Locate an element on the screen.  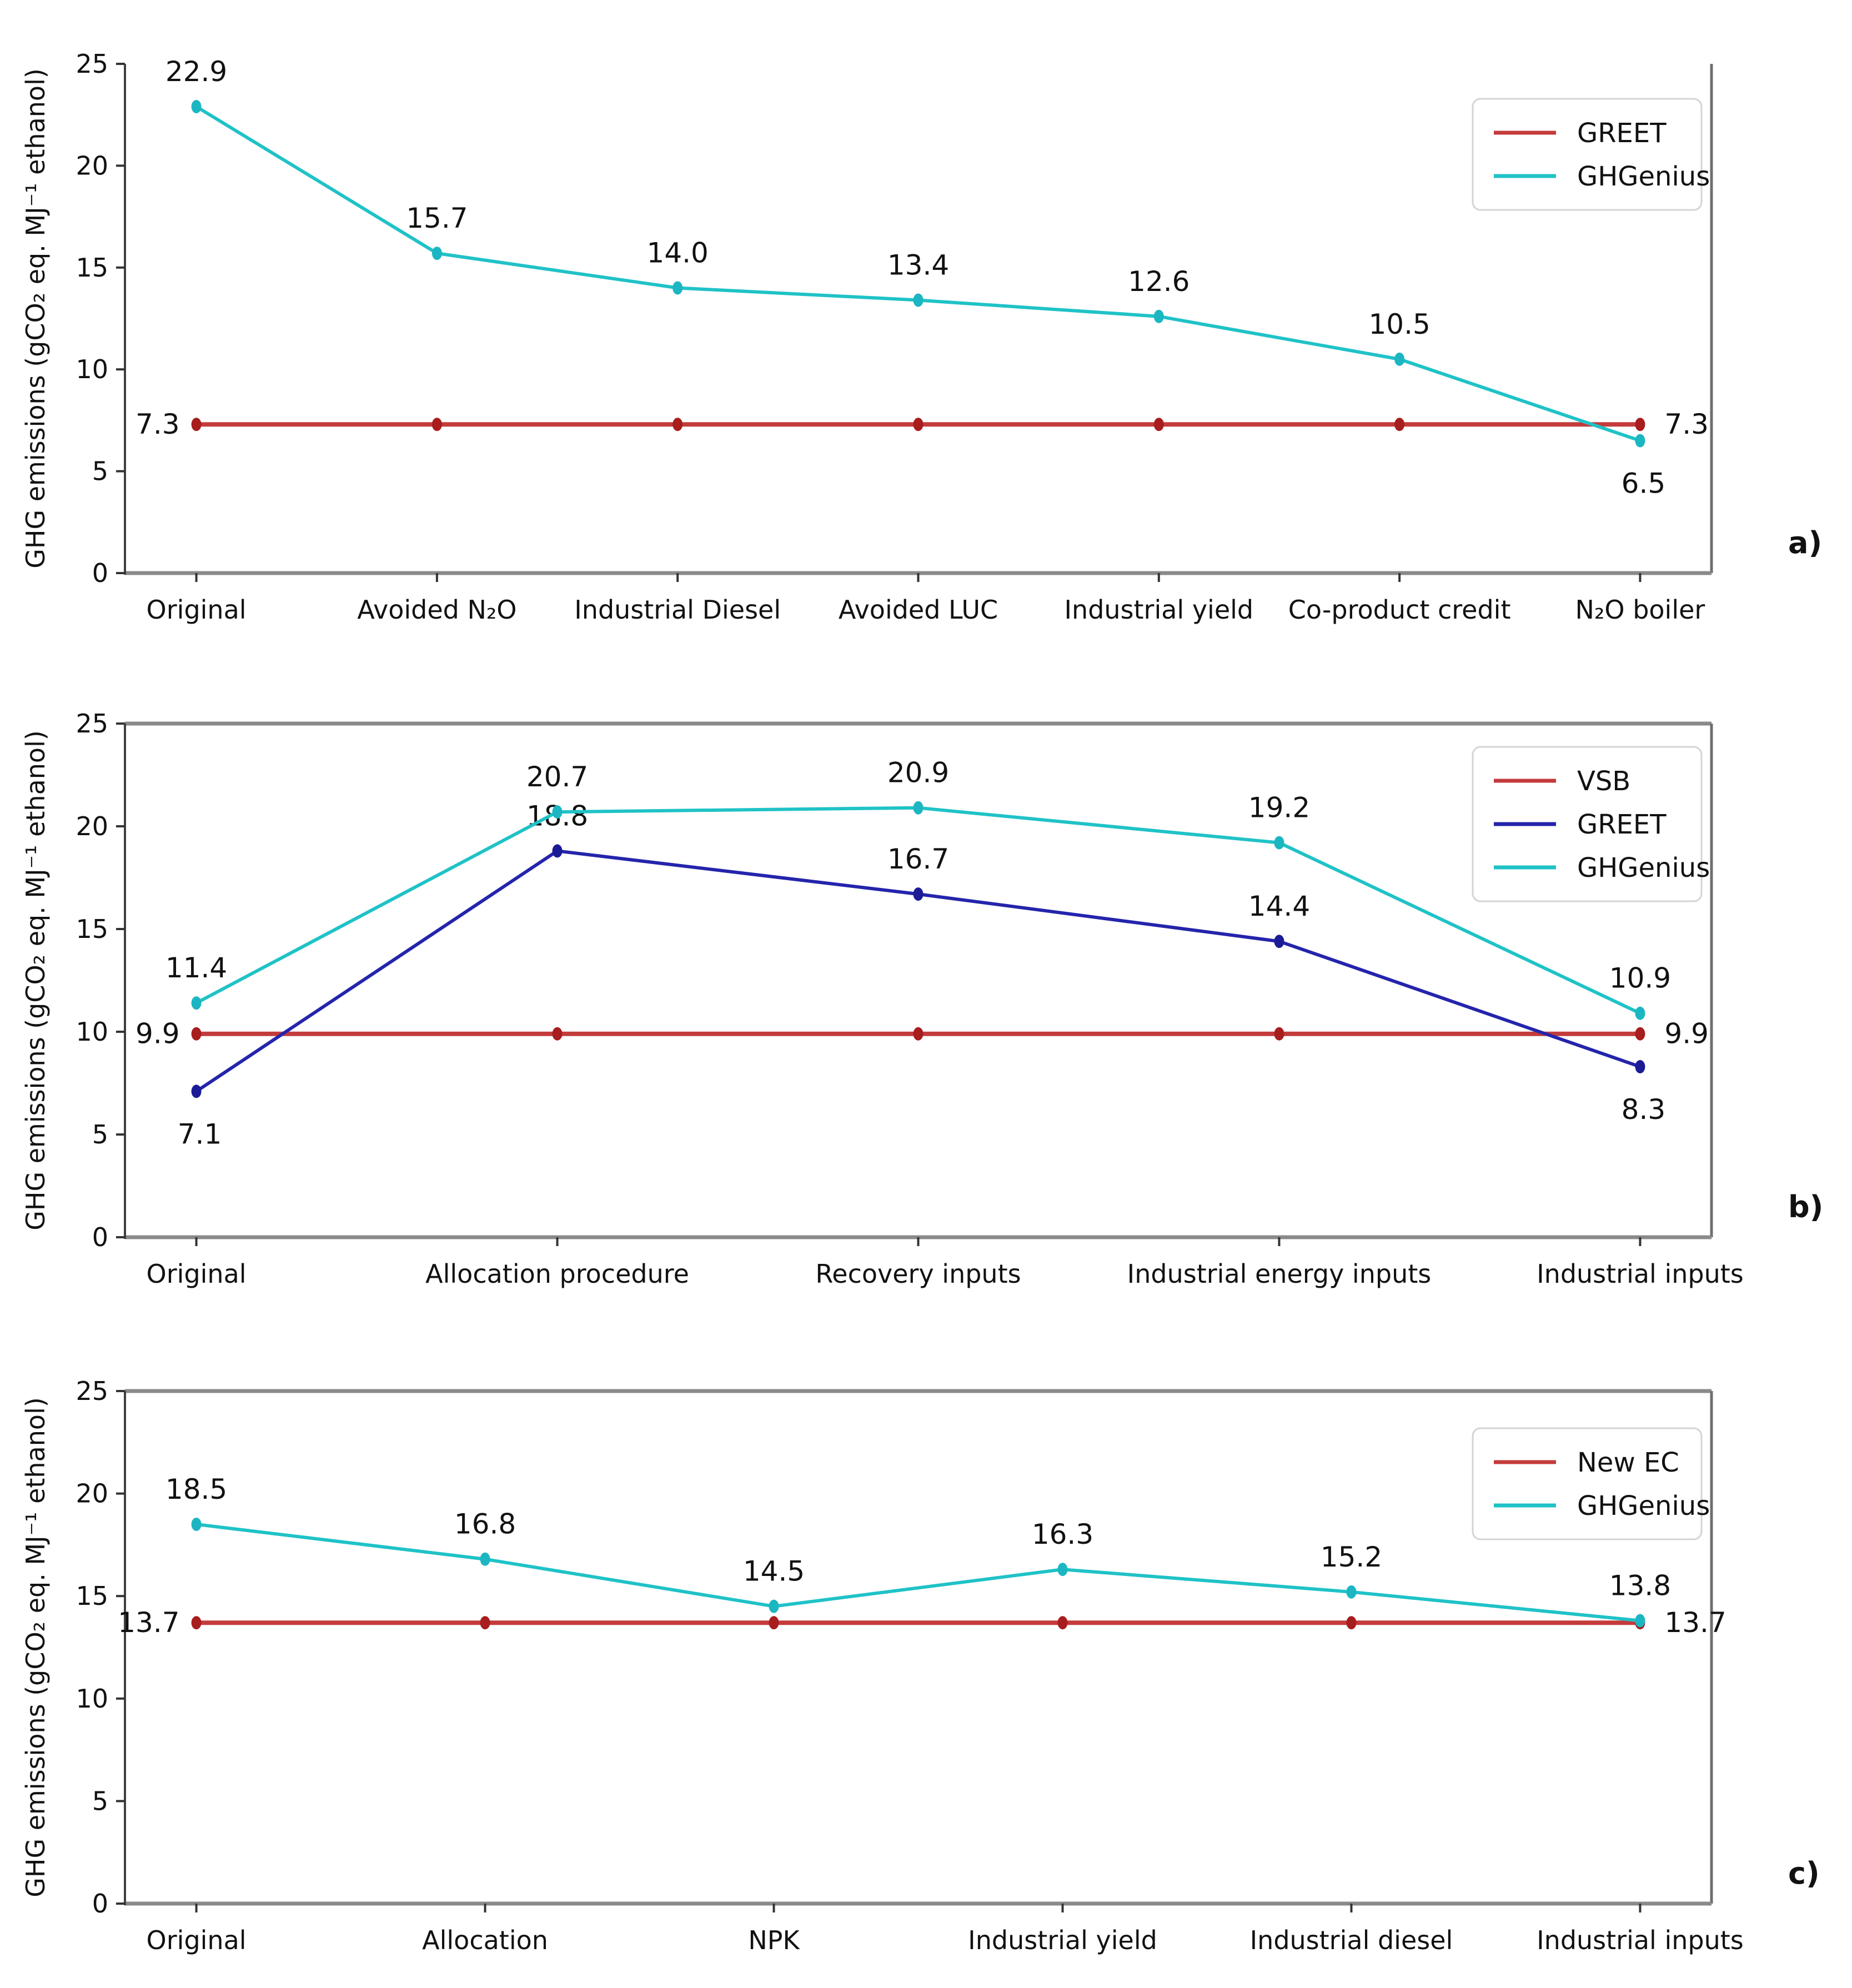
data-point-label: 13.8 is located at coordinates (1640, 1586).